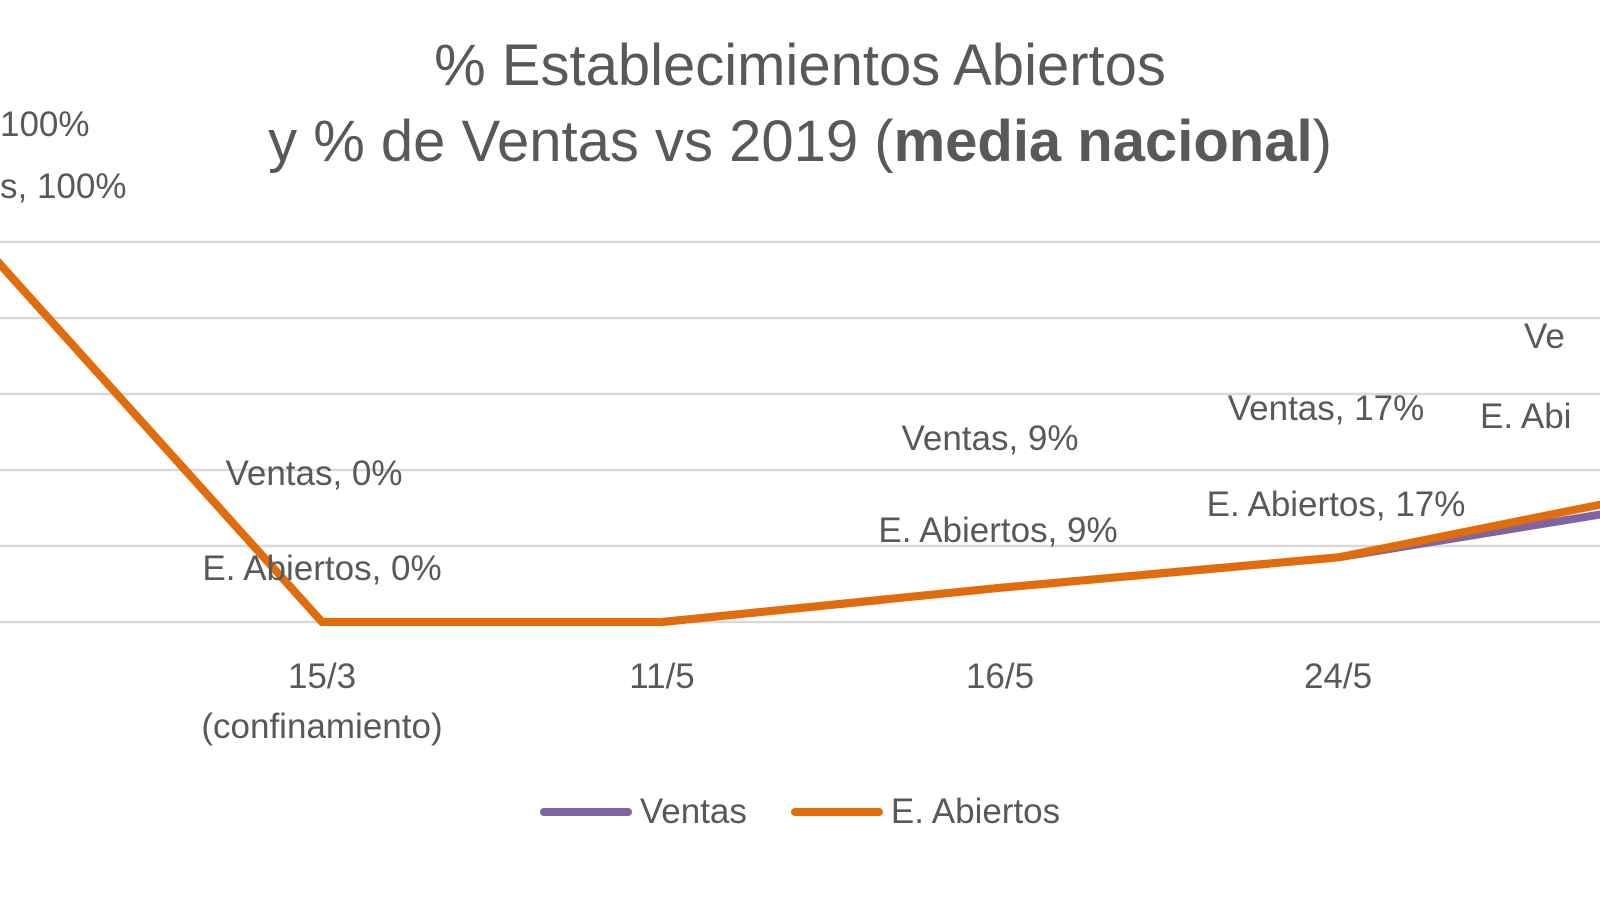  Describe the element at coordinates (662, 676) in the screenshot. I see `x-tick-label: 11/5` at that location.